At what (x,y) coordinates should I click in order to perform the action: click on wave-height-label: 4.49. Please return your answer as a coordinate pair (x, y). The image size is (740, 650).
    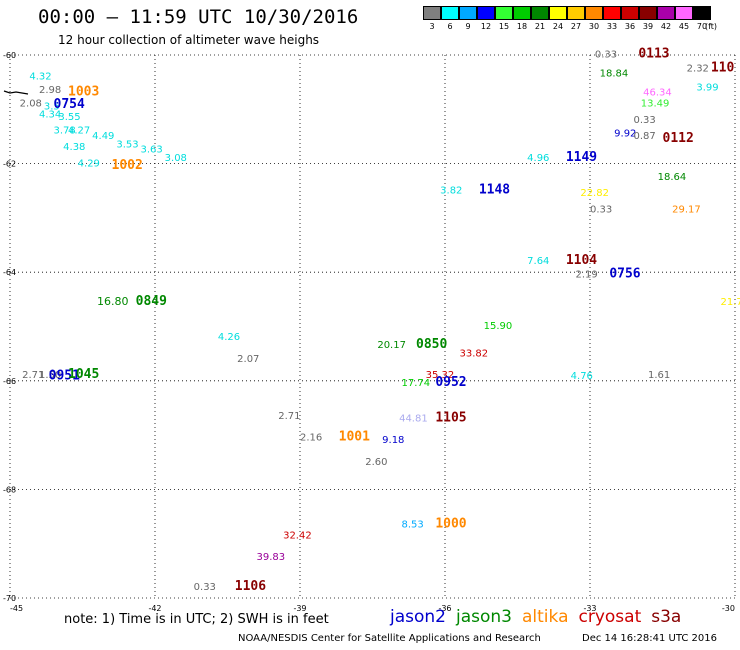
    Looking at the image, I should click on (103, 136).